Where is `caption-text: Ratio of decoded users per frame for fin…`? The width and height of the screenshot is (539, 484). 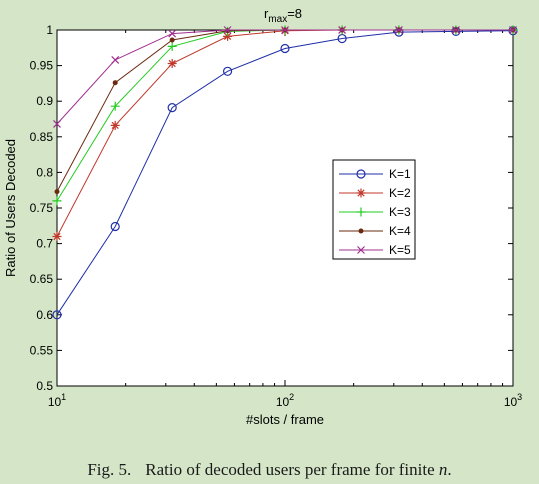 caption-text: Ratio of decoded users per frame for fin… is located at coordinates (290, 469).